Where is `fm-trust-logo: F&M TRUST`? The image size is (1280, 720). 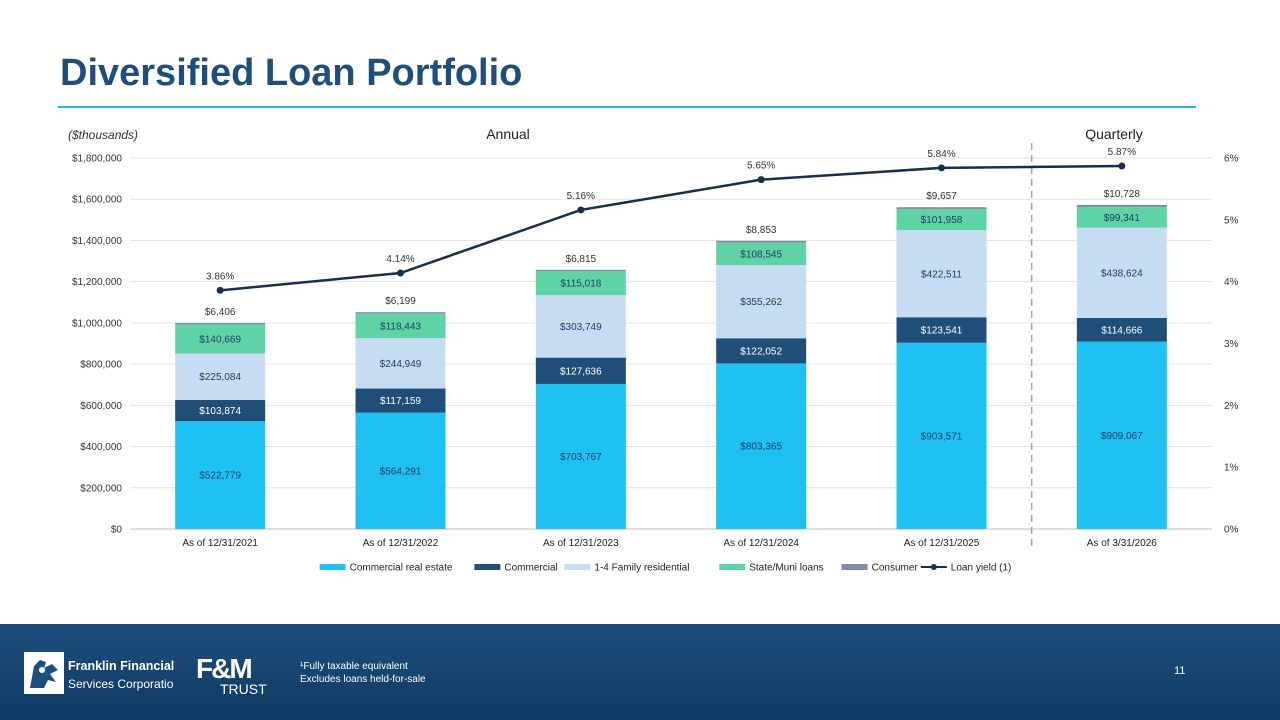
fm-trust-logo: F&M TRUST is located at coordinates (231, 674).